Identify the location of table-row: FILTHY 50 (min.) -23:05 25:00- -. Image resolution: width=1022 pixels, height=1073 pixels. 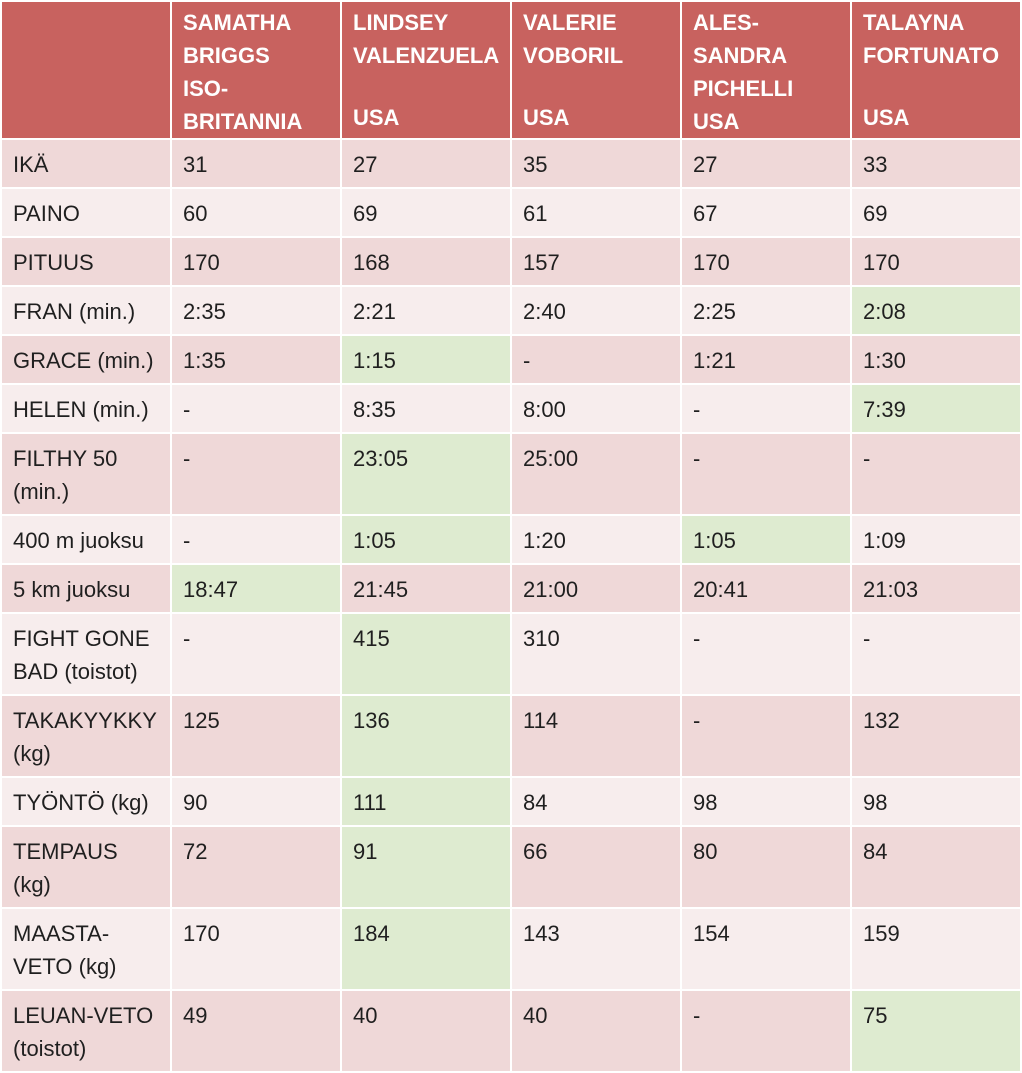
(511, 474).